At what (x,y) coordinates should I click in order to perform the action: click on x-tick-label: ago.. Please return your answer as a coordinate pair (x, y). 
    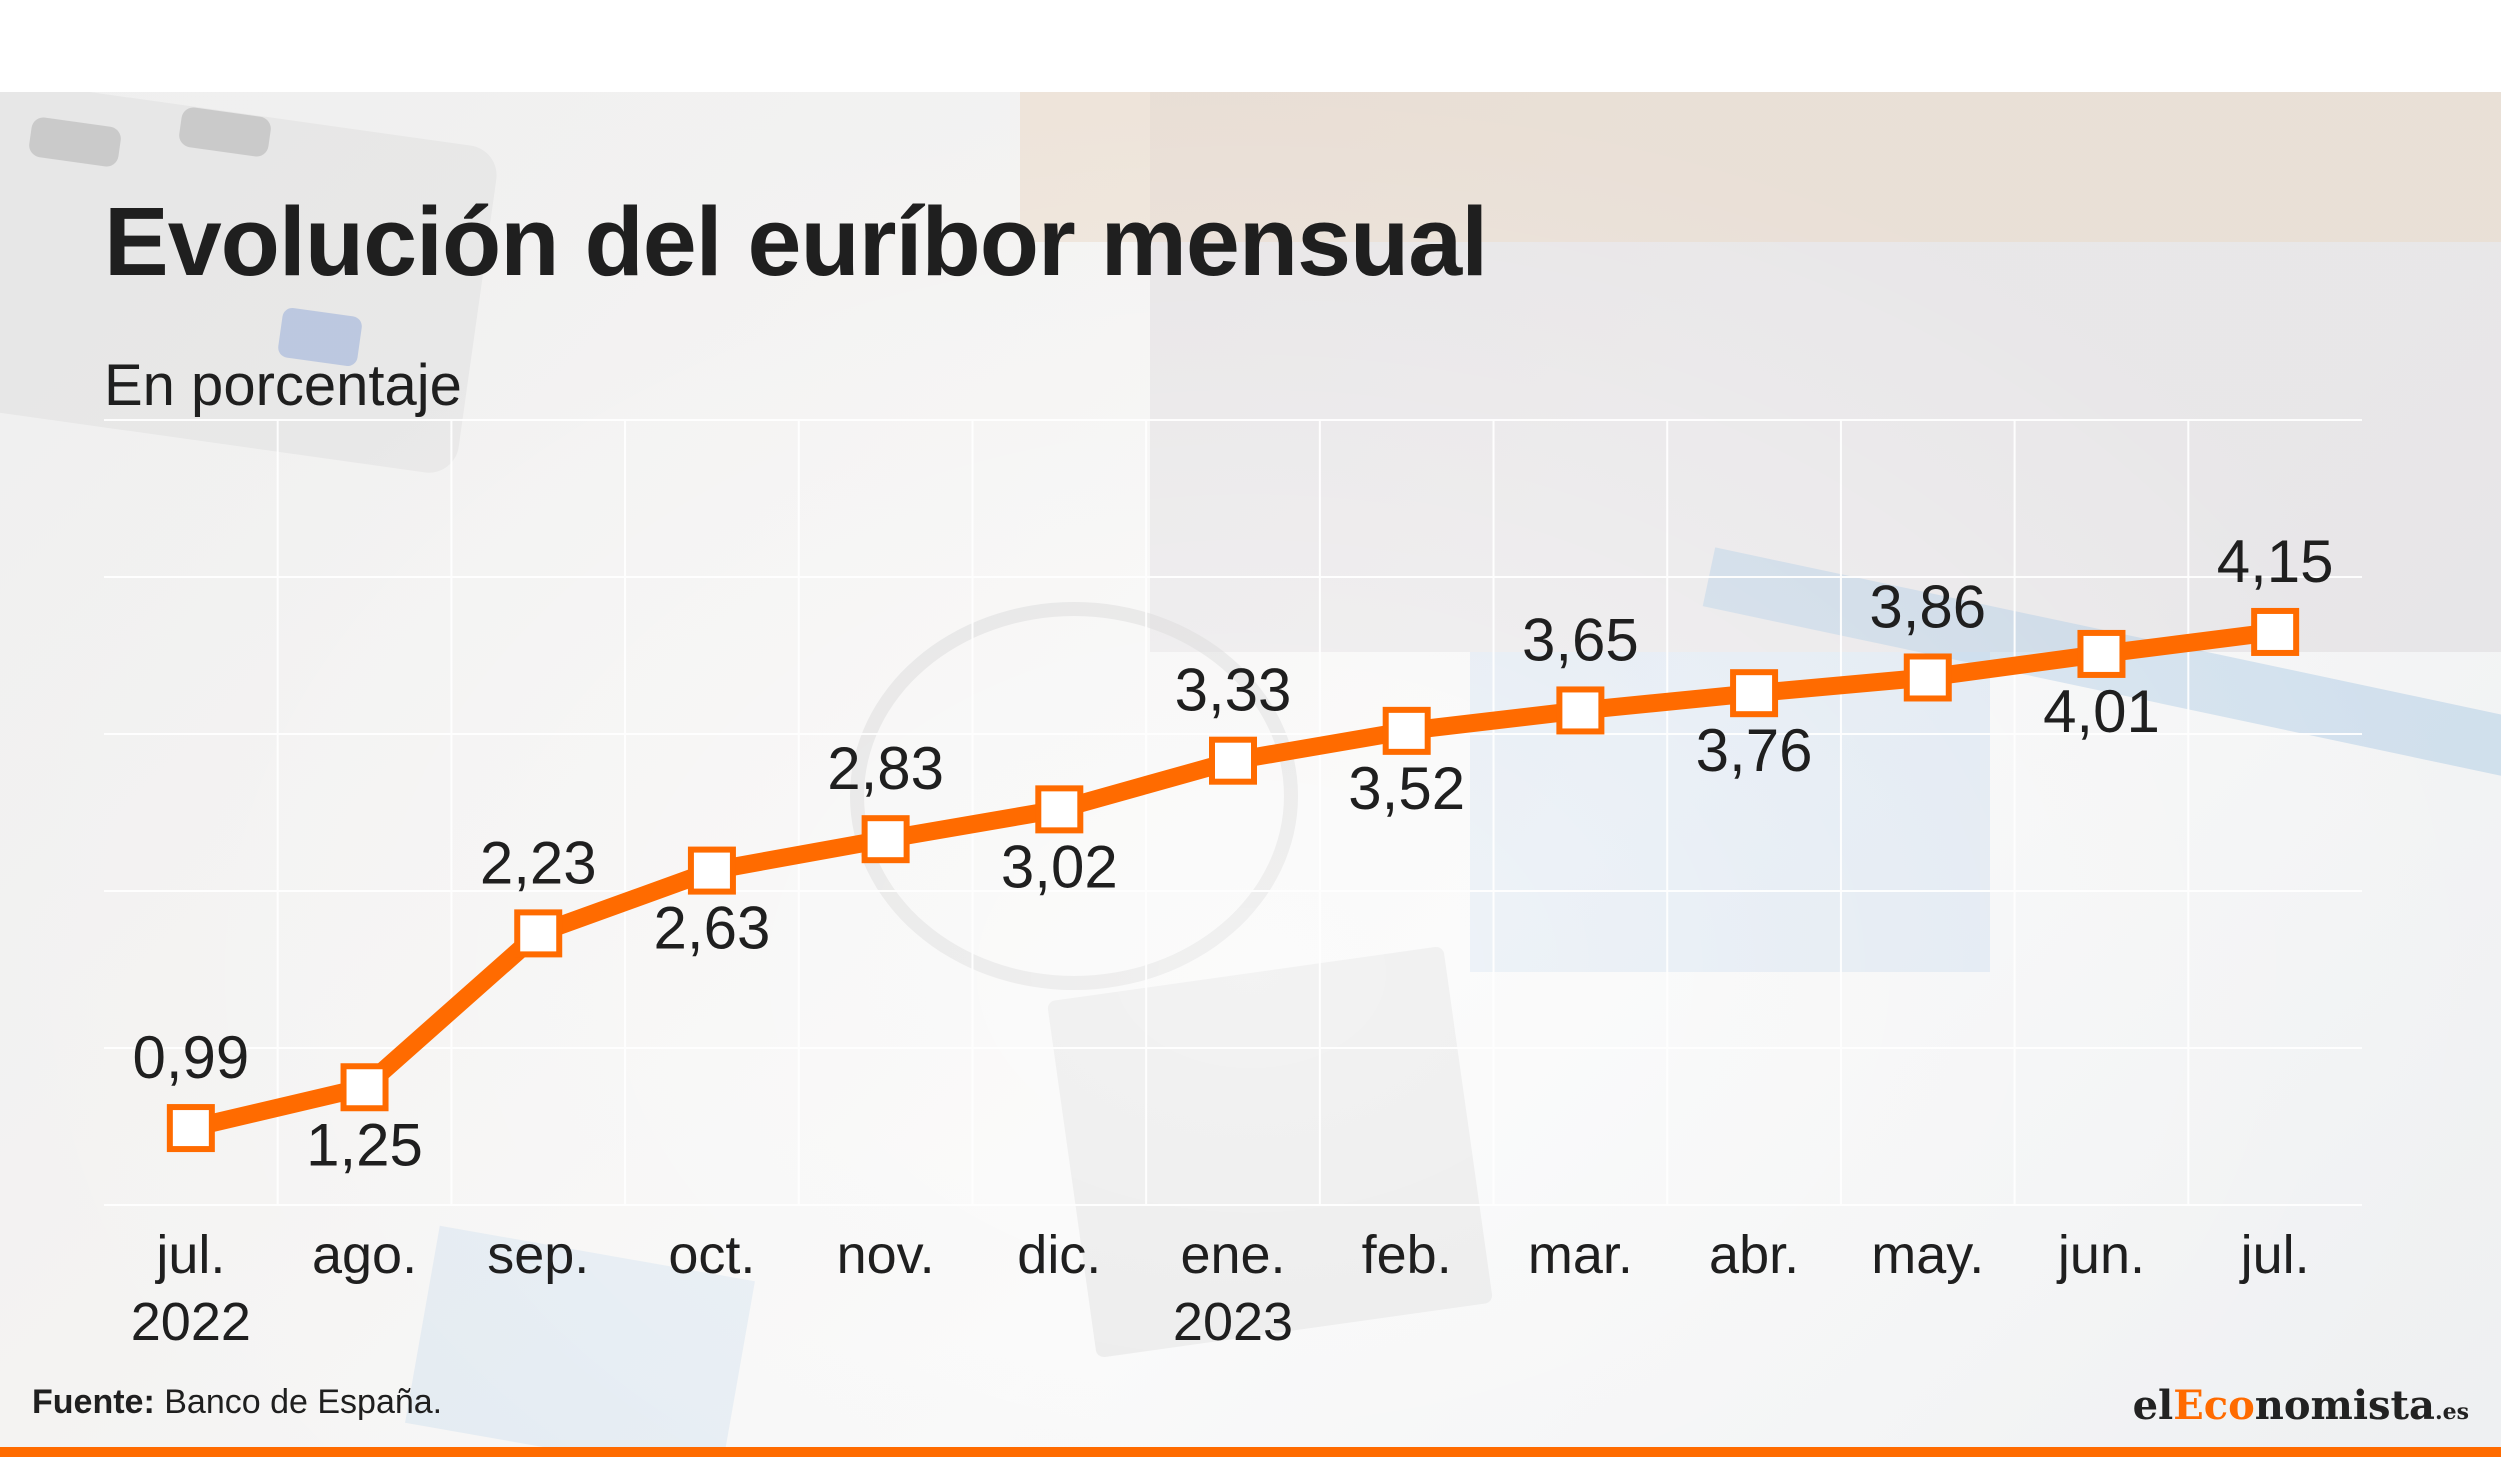
    Looking at the image, I should click on (364, 1255).